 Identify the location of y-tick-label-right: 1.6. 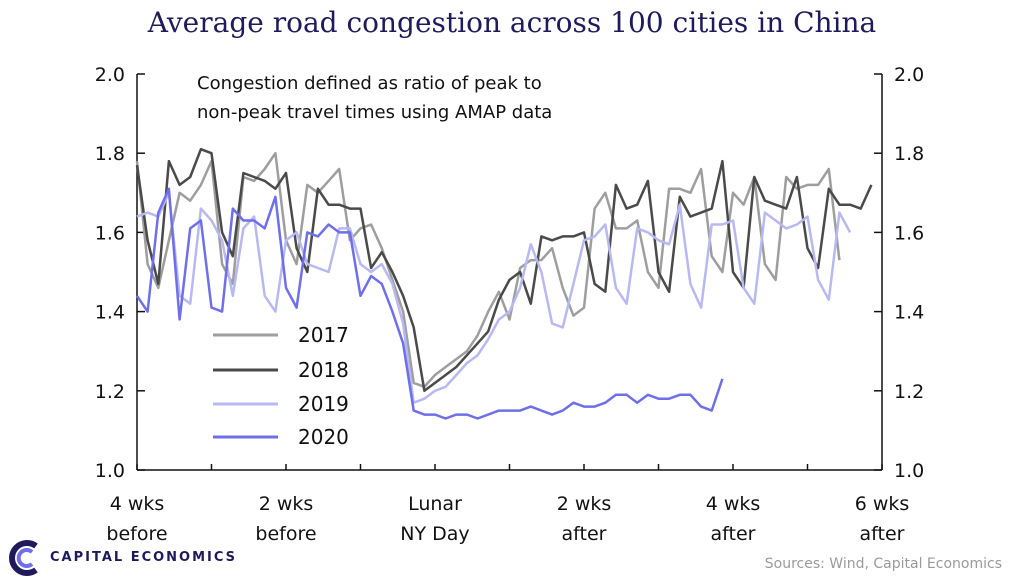
(909, 233).